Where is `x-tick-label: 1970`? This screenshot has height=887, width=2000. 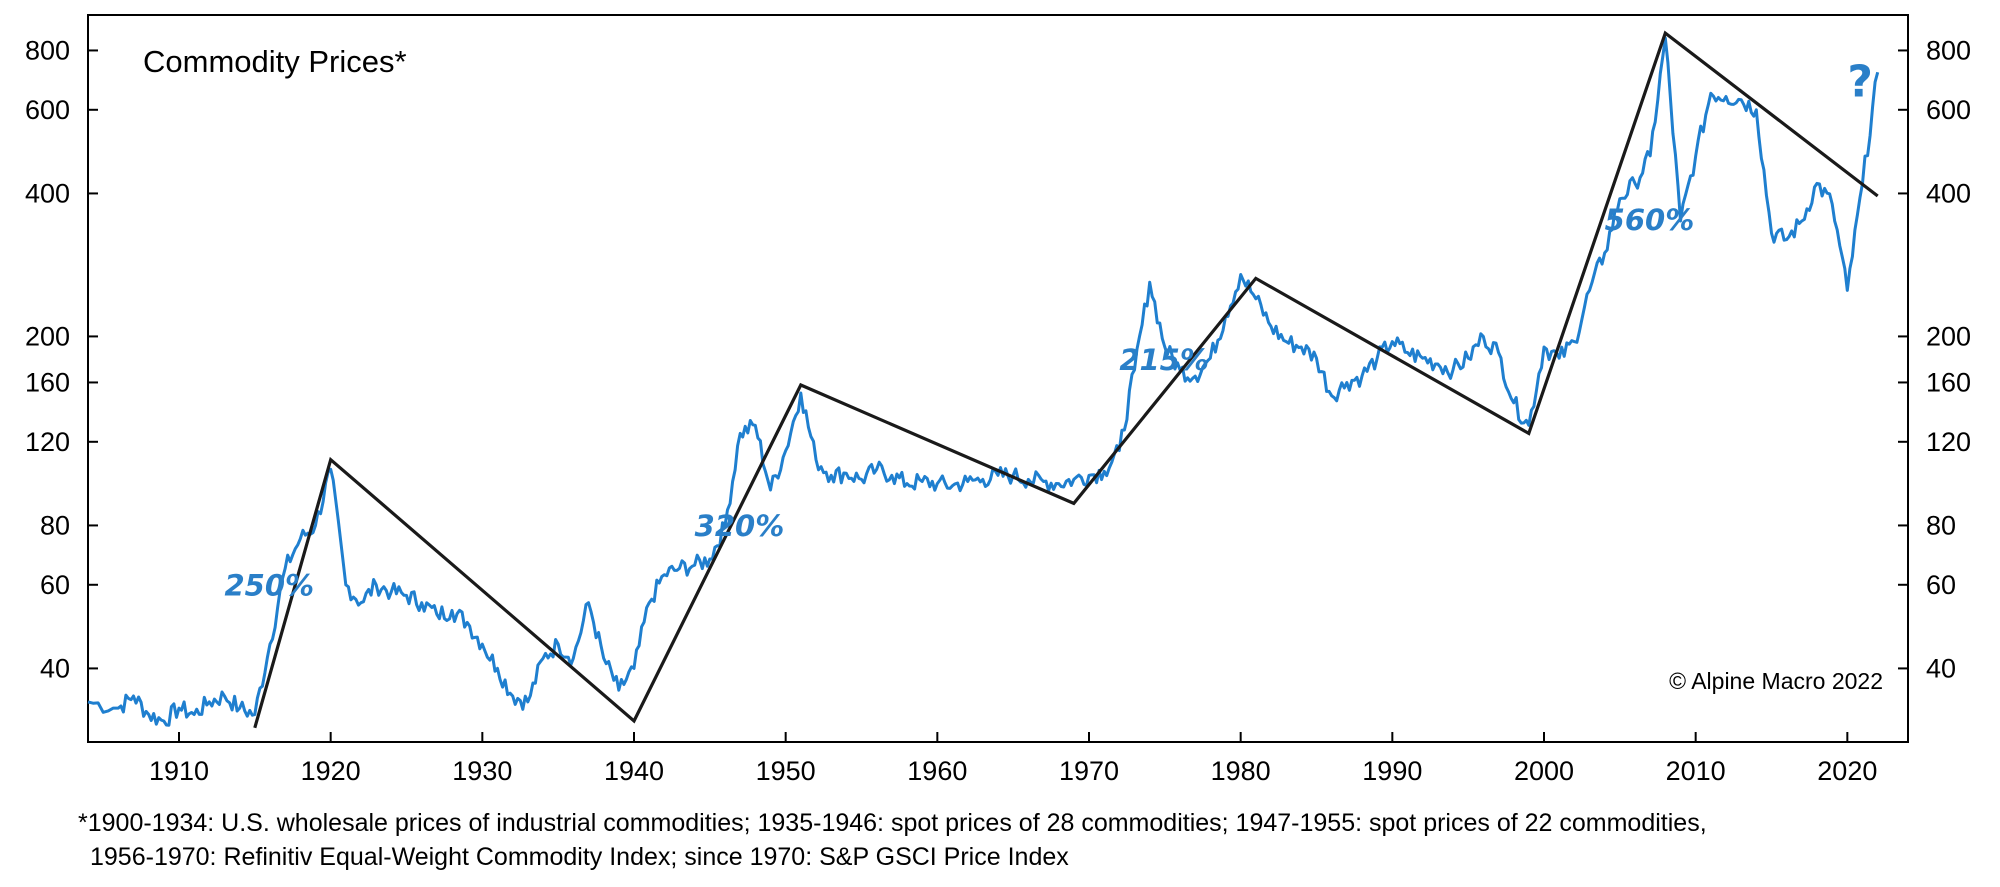
x-tick-label: 1970 is located at coordinates (1089, 771).